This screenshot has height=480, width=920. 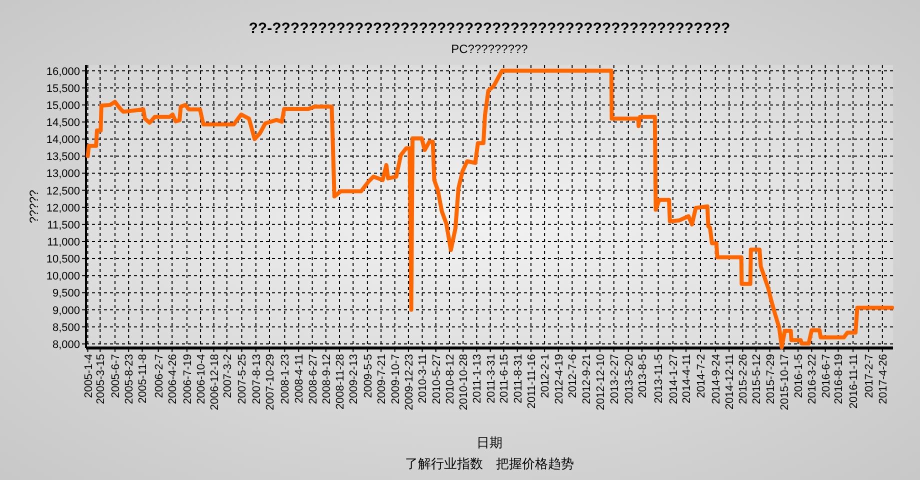 I want to click on y-tick-label: 8,500, so click(x=66, y=328).